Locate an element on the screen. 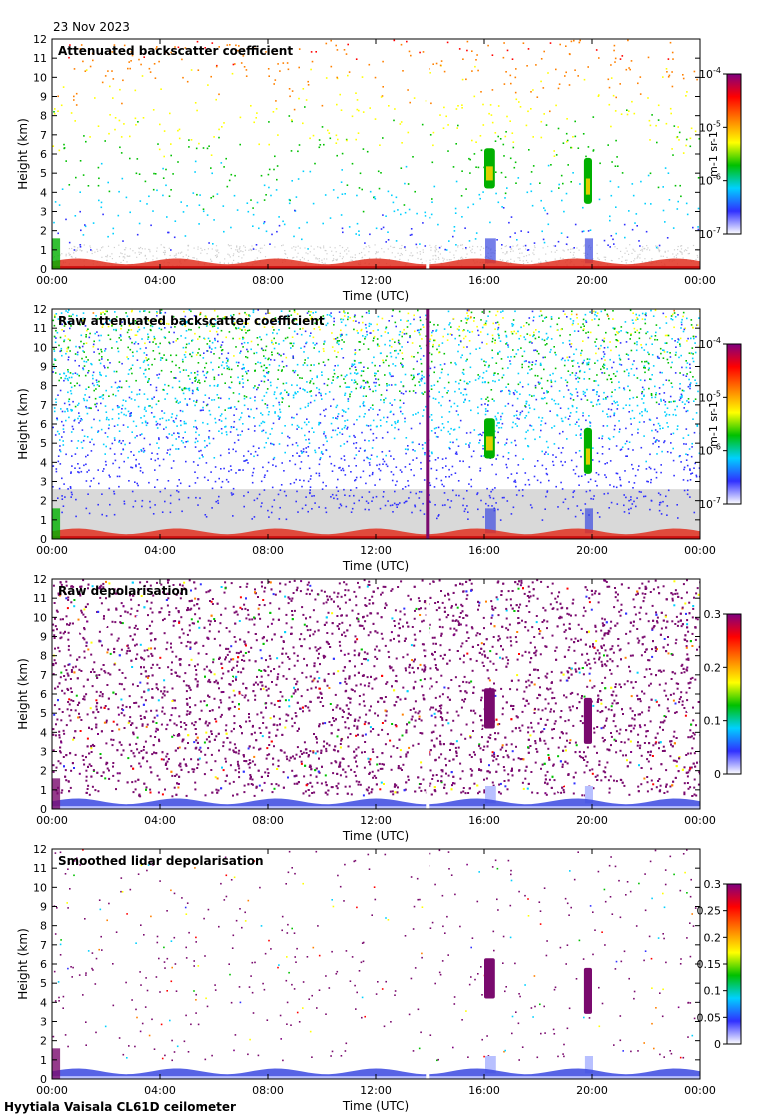 The width and height of the screenshot is (780, 1120). data-gap is located at coordinates (428, 154).